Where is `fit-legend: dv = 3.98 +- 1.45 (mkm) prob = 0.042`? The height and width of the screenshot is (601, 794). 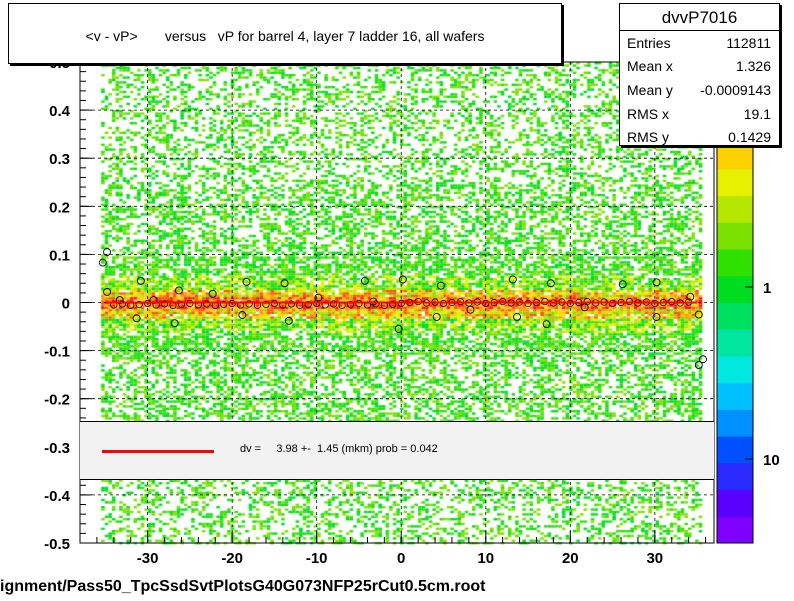
fit-legend: dv = 3.98 +- 1.45 (mkm) prob = 0.042 is located at coordinates (397, 450).